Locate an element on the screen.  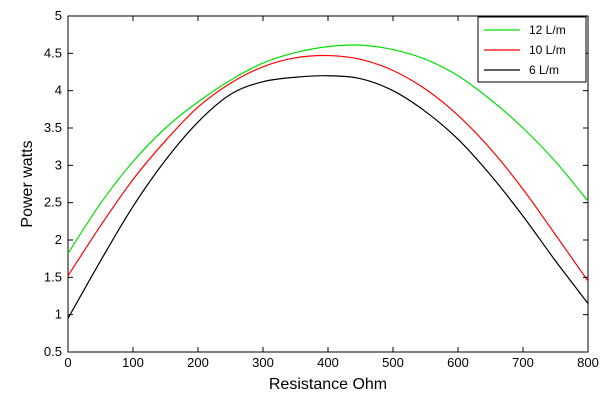
y-axis-title: Power watts is located at coordinates (27, 183).